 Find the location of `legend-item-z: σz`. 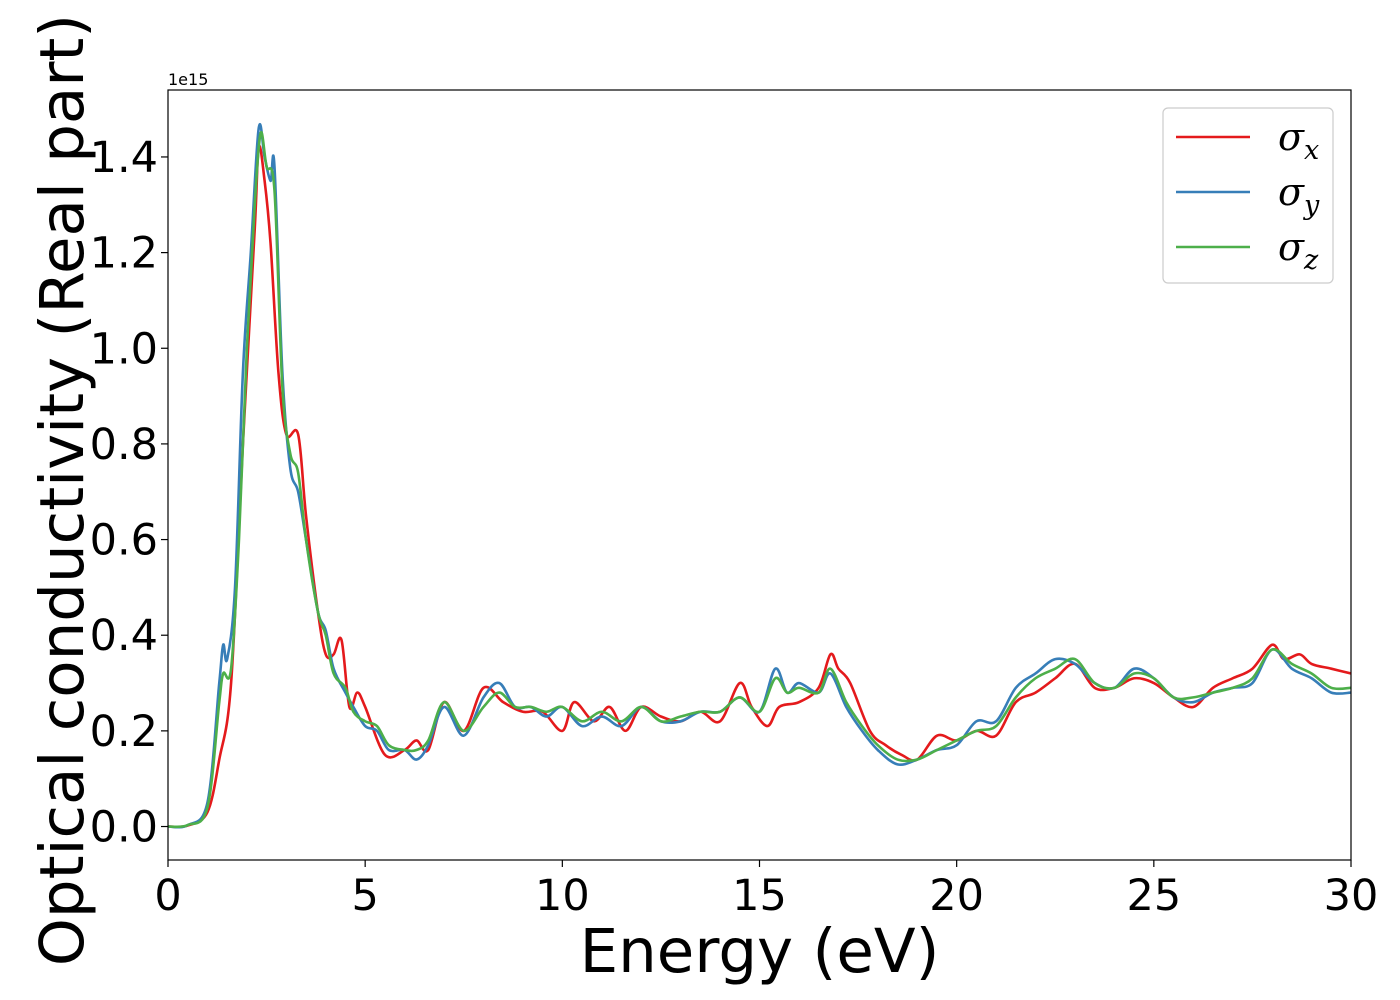

legend-item-z: σz is located at coordinates (1247, 250).